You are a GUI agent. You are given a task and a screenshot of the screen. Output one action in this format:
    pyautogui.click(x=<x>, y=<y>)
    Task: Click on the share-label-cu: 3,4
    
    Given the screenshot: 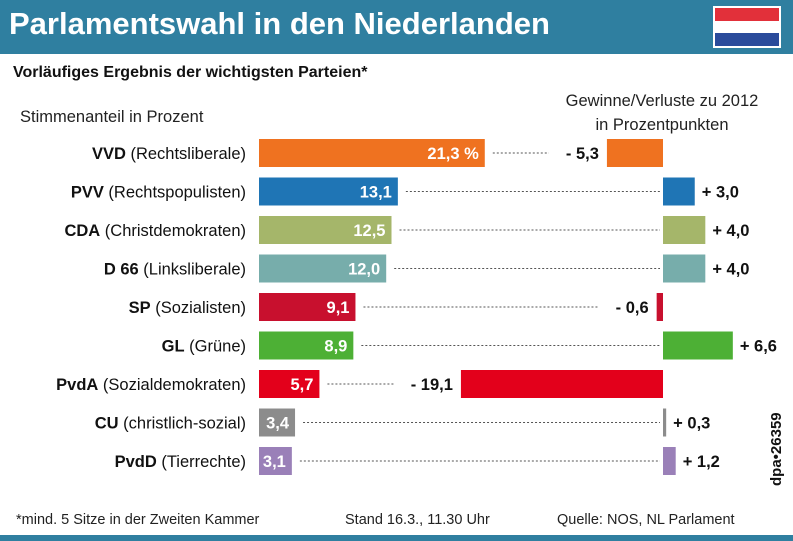 What is the action you would take?
    pyautogui.click(x=278, y=424)
    